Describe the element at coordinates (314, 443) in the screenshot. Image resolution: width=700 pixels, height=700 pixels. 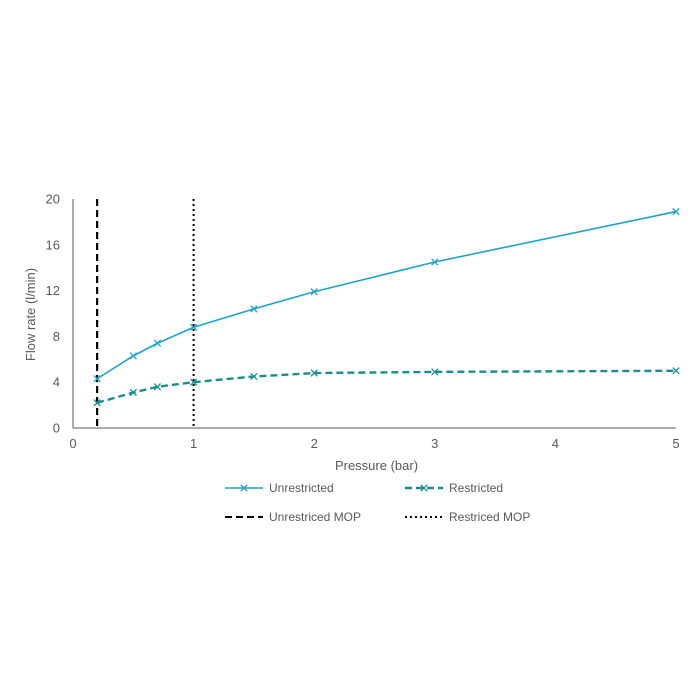
I see `x-tick-label: 2` at that location.